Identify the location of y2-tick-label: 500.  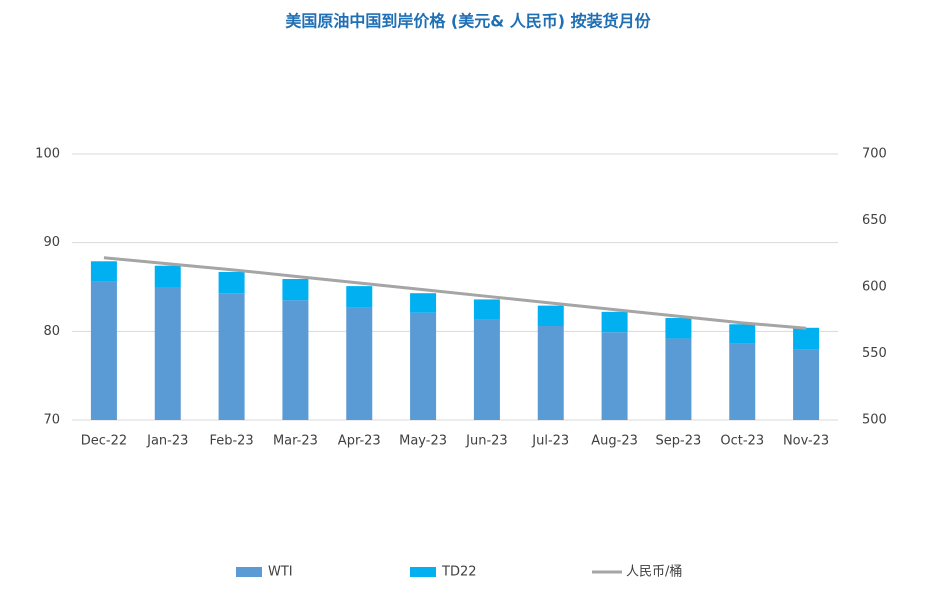
(874, 420).